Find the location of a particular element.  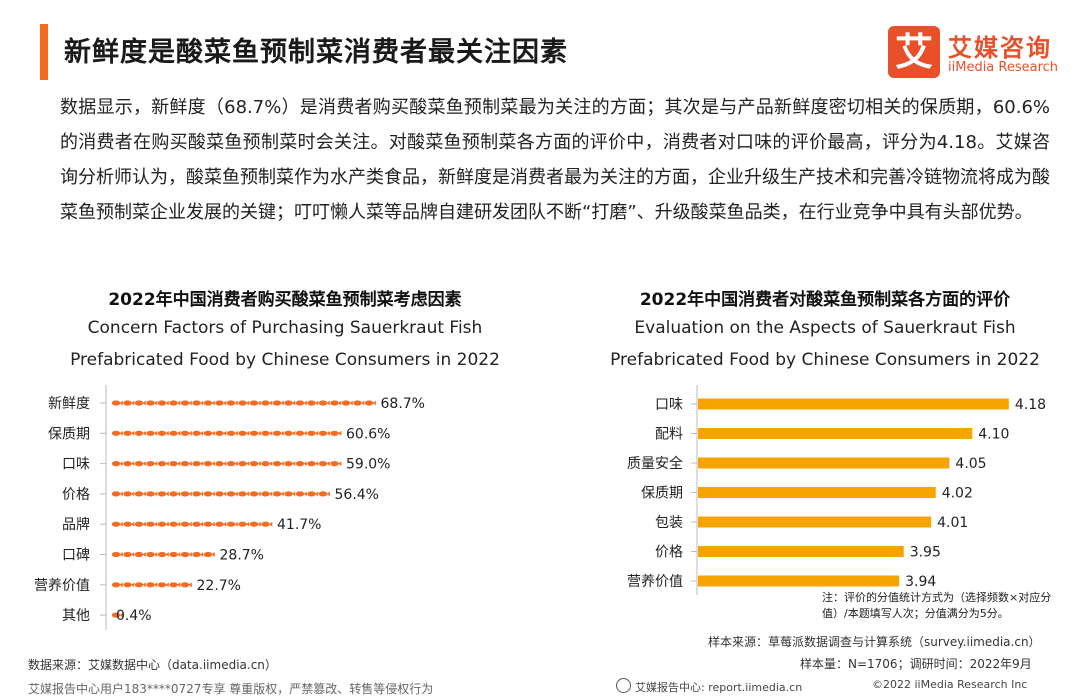

left-category-label: 其他 is located at coordinates (76, 616).